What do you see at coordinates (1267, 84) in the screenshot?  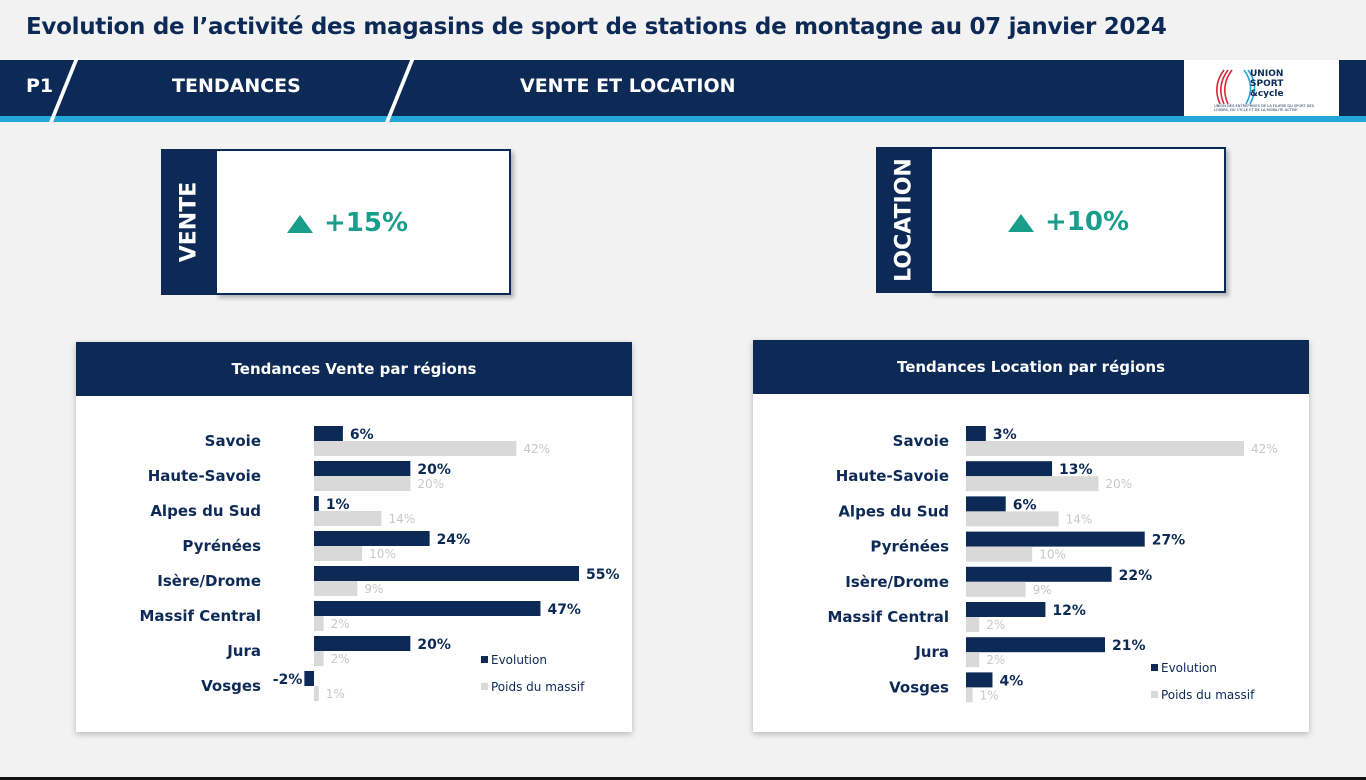 I see `logo-wordmark: UNION SPORT &cycle` at bounding box center [1267, 84].